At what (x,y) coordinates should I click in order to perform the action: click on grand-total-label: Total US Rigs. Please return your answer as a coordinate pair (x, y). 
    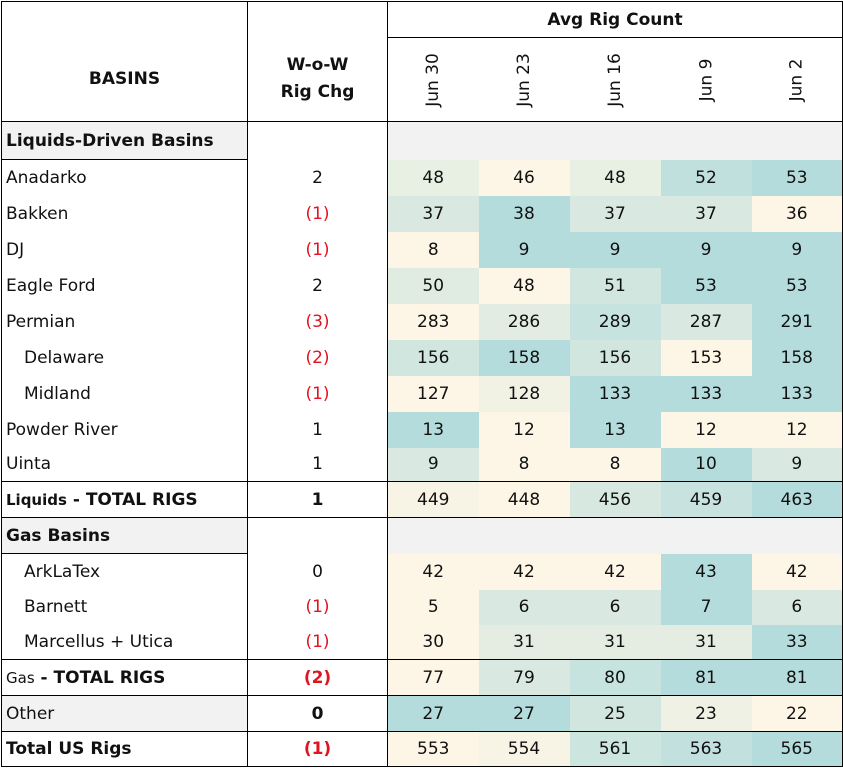
    Looking at the image, I should click on (124, 749).